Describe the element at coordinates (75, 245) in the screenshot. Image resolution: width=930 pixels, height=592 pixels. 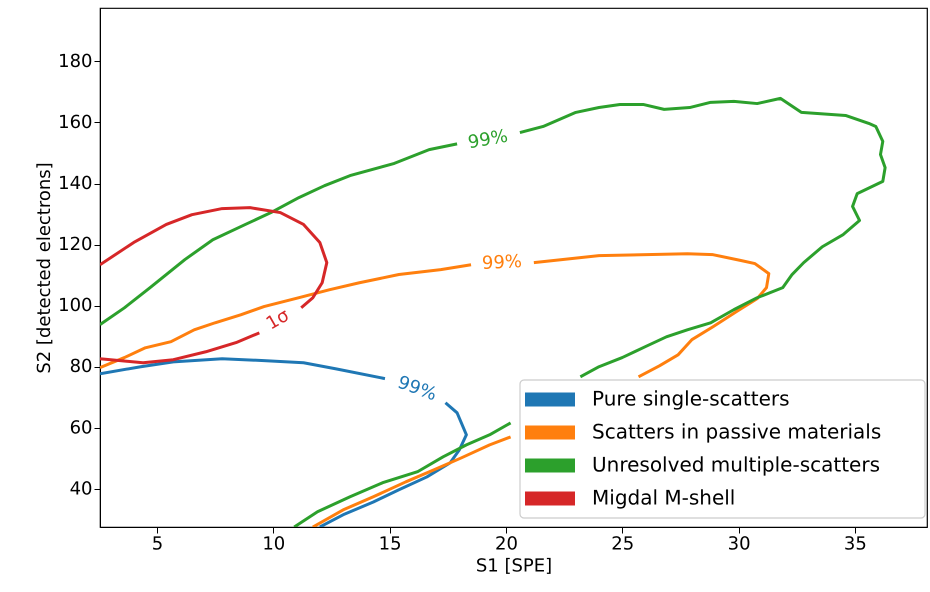
I see `y-tick-label: 120` at that location.